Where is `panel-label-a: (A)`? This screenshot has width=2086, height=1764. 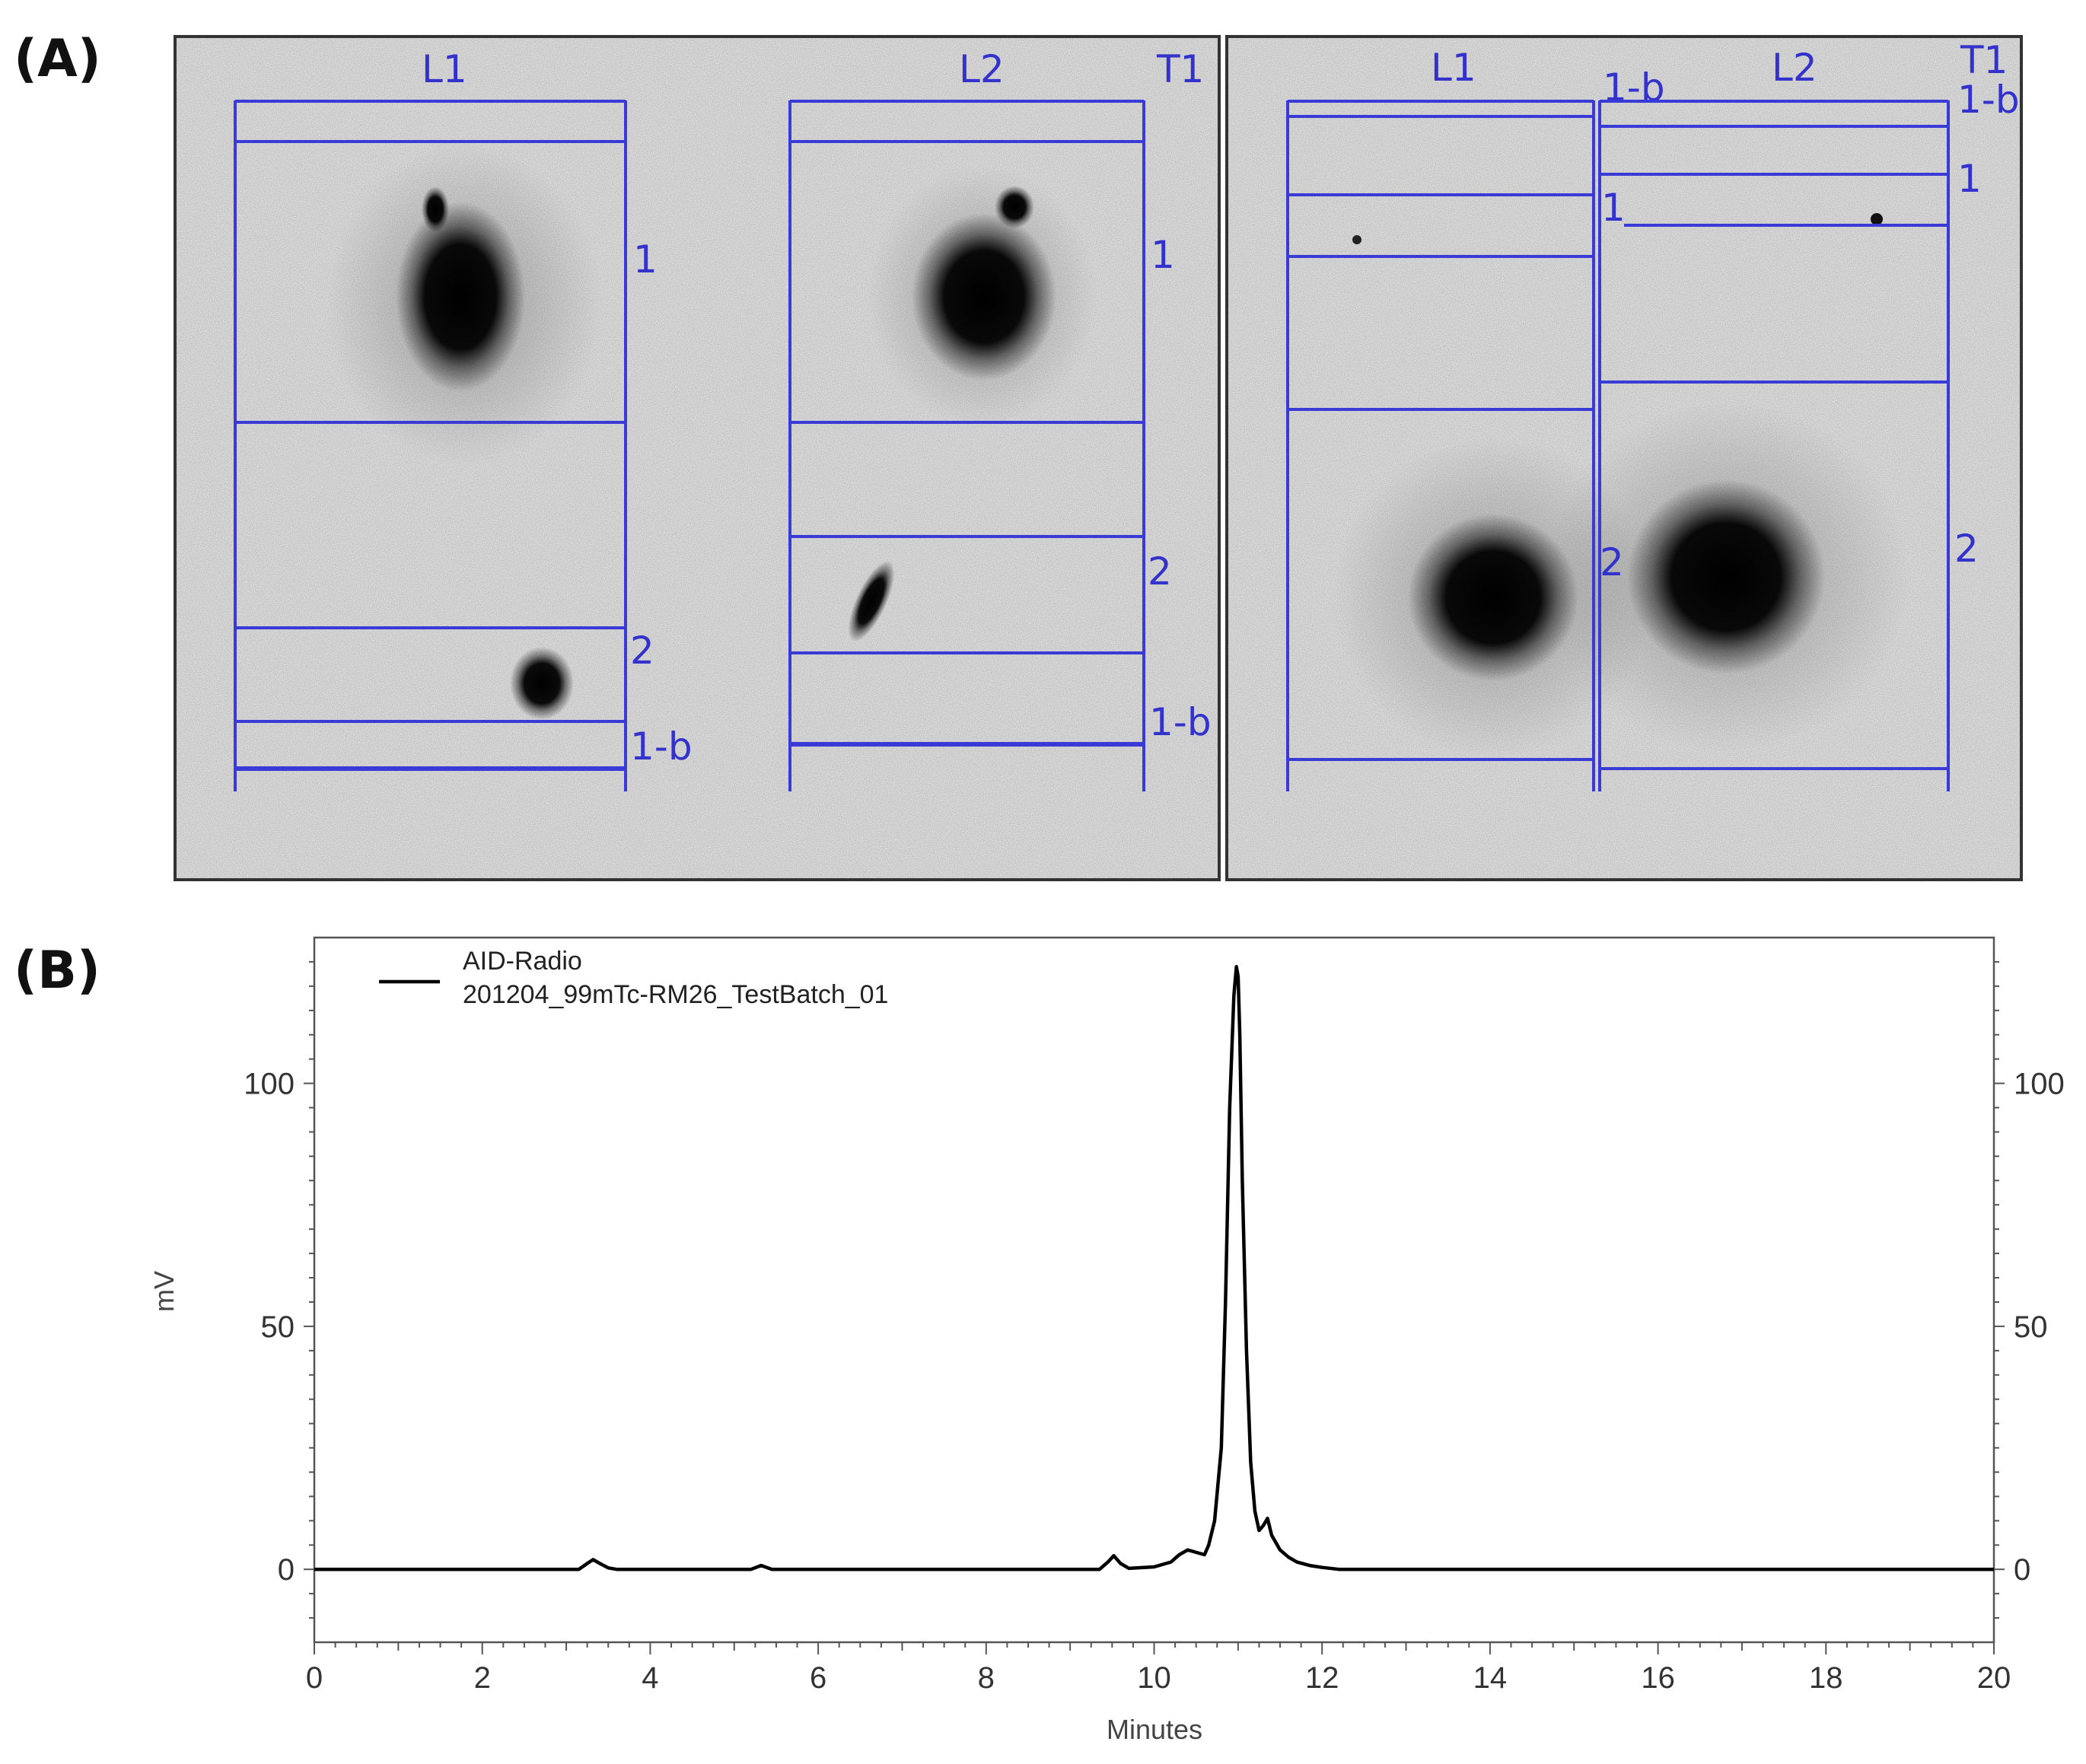 panel-label-a: (A) is located at coordinates (58, 59).